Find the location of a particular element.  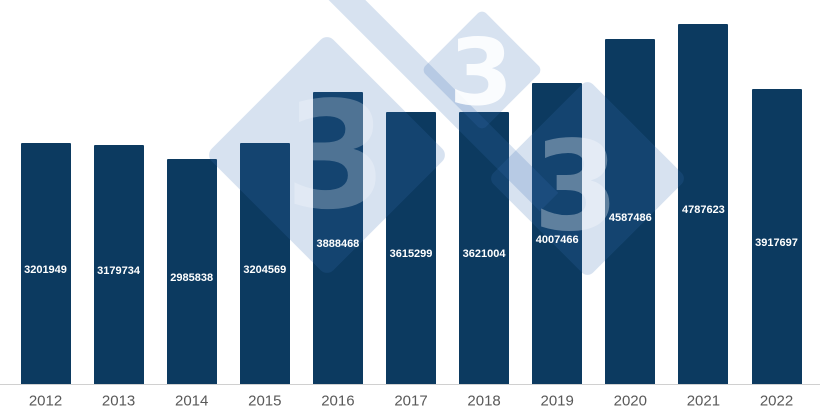

bar-2022 is located at coordinates (776, 236).